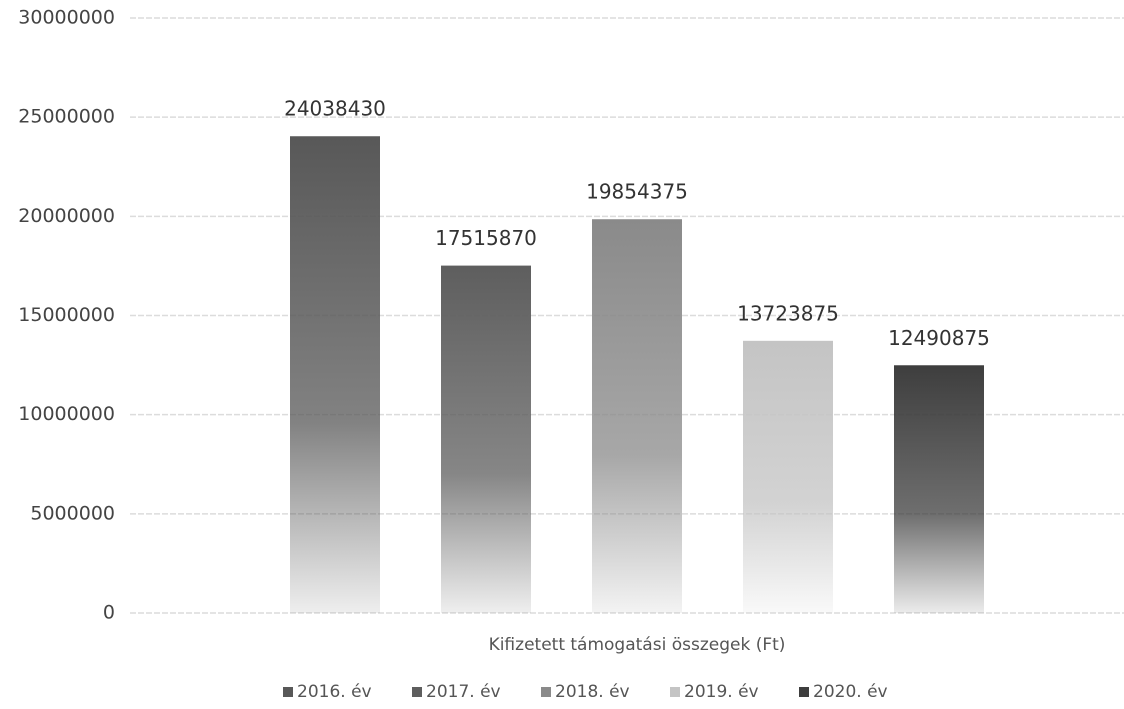 The height and width of the screenshot is (709, 1124). I want to click on data-label: 12490875, so click(939, 338).